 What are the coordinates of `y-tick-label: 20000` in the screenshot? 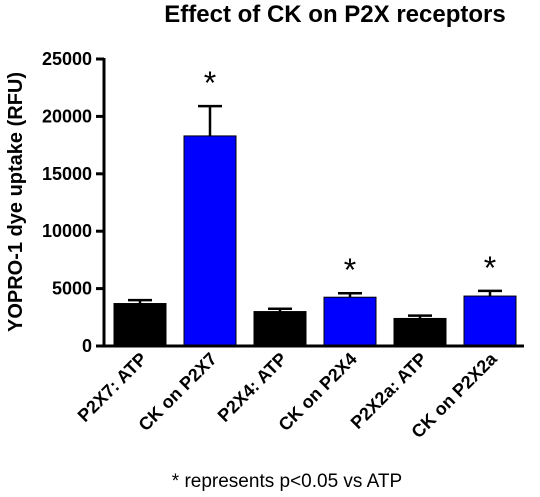 It's located at (67, 116).